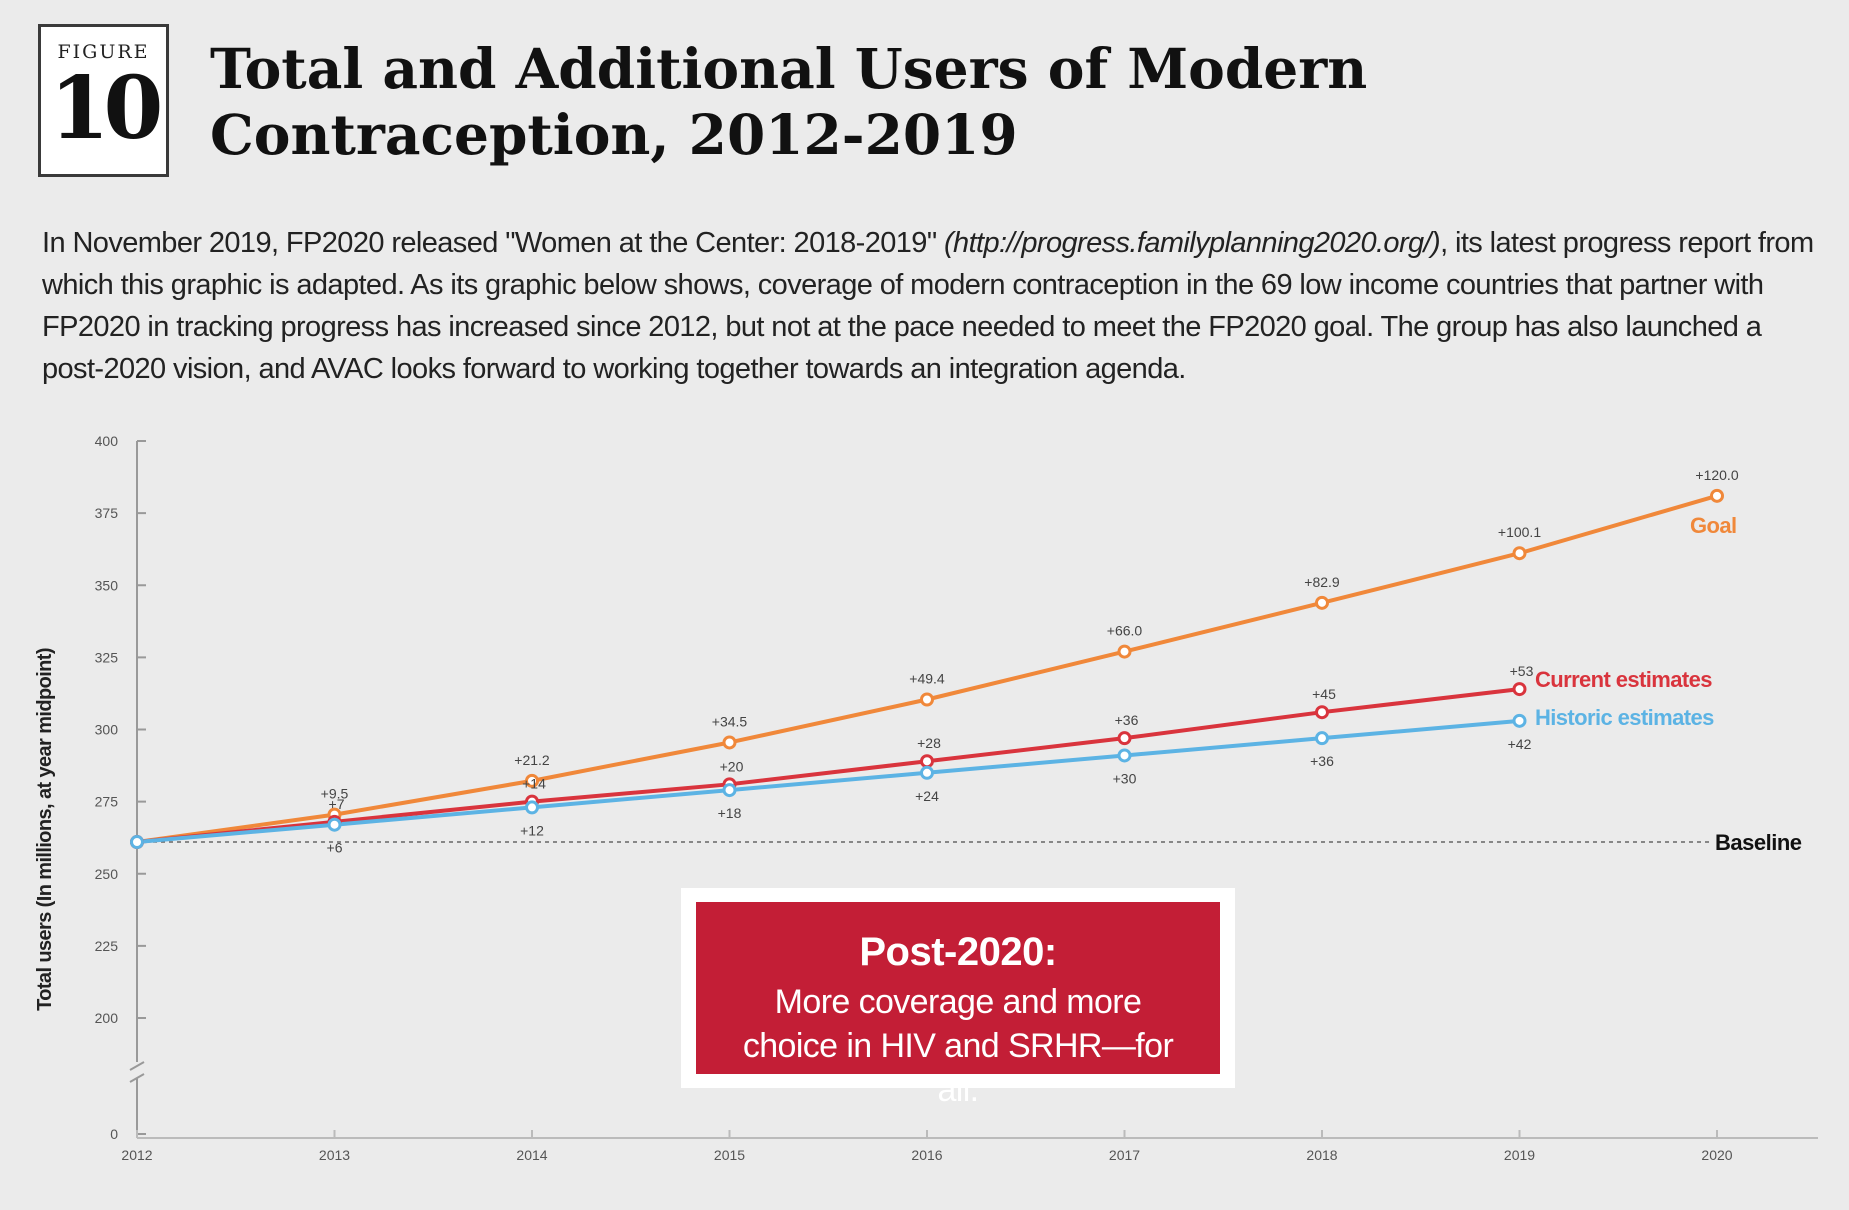 The width and height of the screenshot is (1849, 1210). What do you see at coordinates (1322, 582) in the screenshot?
I see `goal-data-label: +82.9` at bounding box center [1322, 582].